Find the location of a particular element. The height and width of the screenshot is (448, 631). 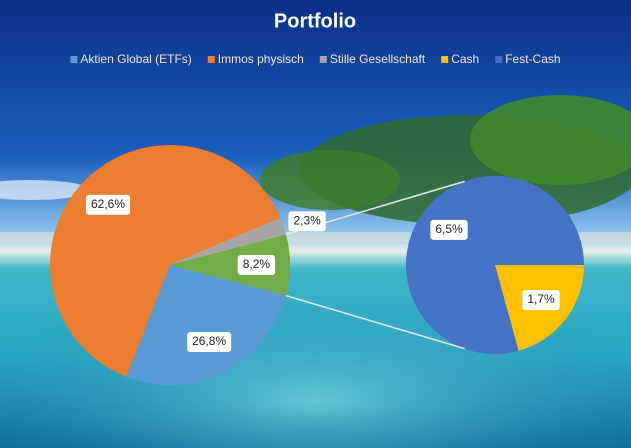

data-label: 6,5% is located at coordinates (449, 229).